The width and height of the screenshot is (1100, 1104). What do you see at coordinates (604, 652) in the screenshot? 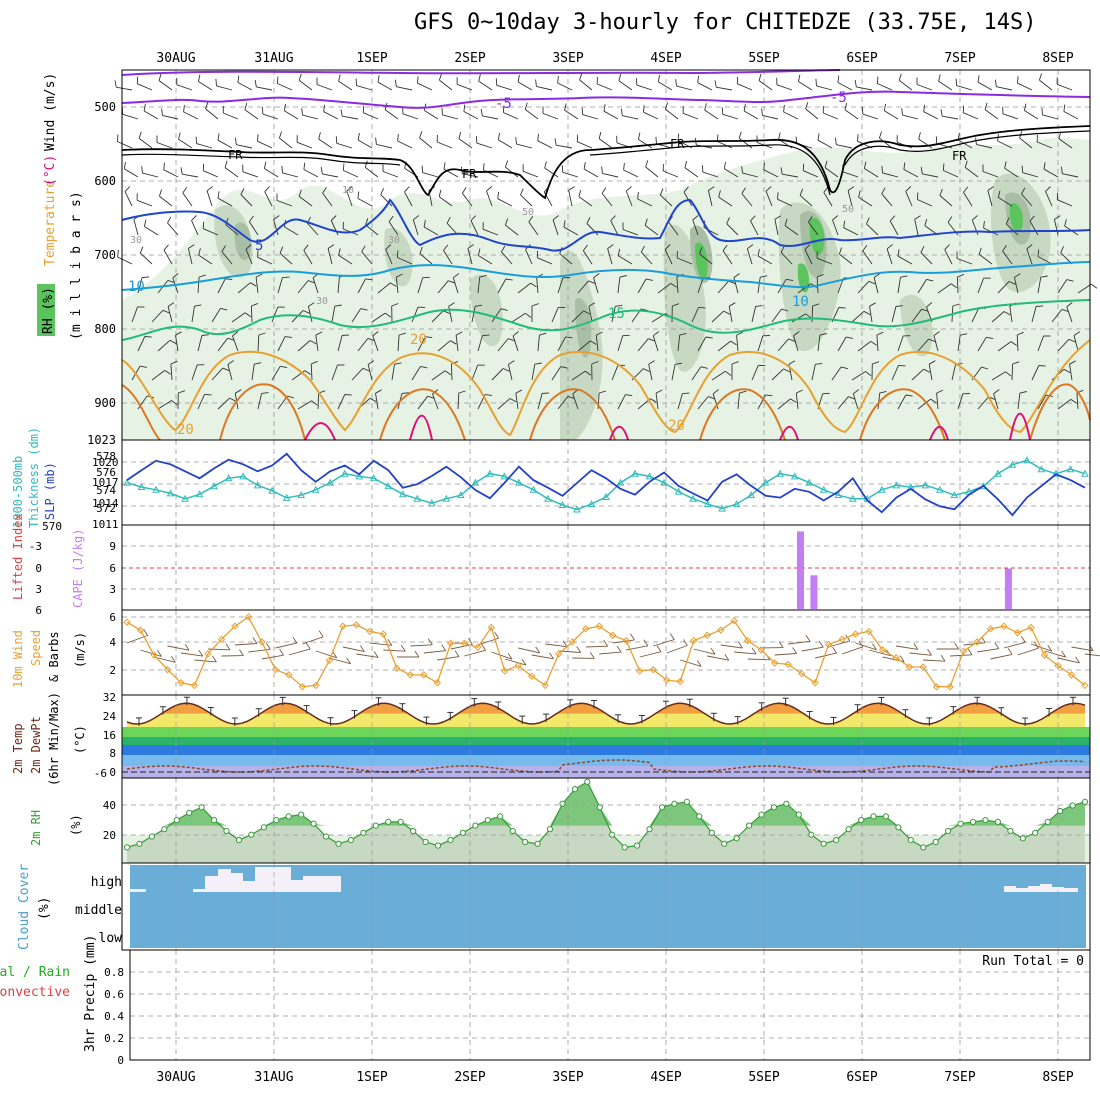
I see `wind-panel: 6 4 2` at bounding box center [604, 652].